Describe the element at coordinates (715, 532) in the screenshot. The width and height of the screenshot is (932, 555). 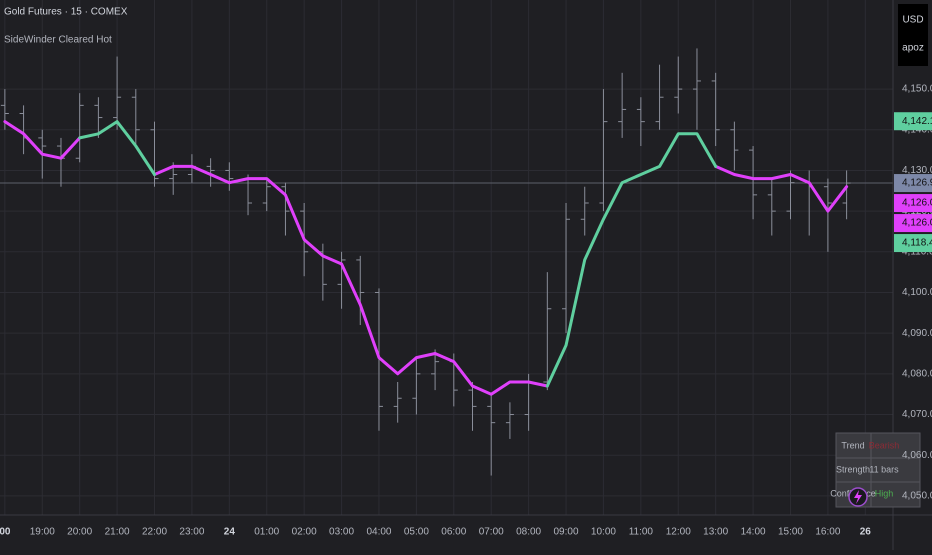
I see `x-tick-label: 13:00` at that location.